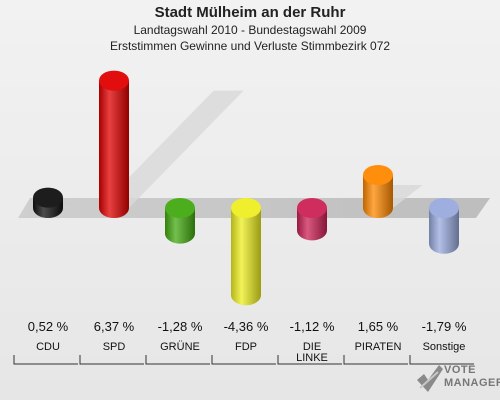 Image resolution: width=500 pixels, height=400 pixels. What do you see at coordinates (250, 30) in the screenshot?
I see `chart-subtitle: Landtagswahl 2010 - Bundestagswahl 2009` at bounding box center [250, 30].